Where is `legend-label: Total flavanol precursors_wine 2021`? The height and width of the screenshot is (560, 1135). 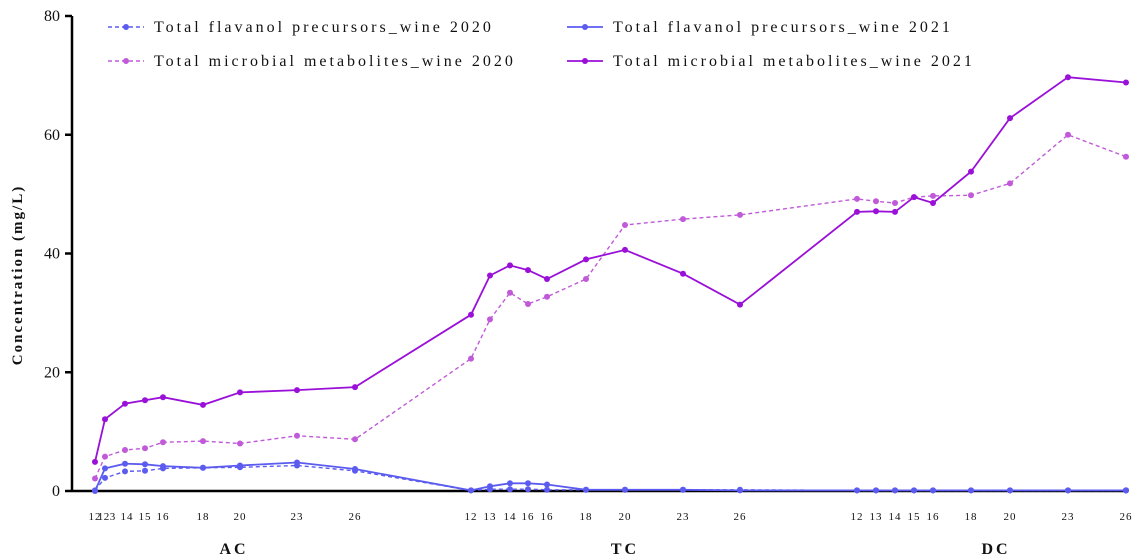
legend-label: Total flavanol precursors_wine 2021 is located at coordinates (783, 27).